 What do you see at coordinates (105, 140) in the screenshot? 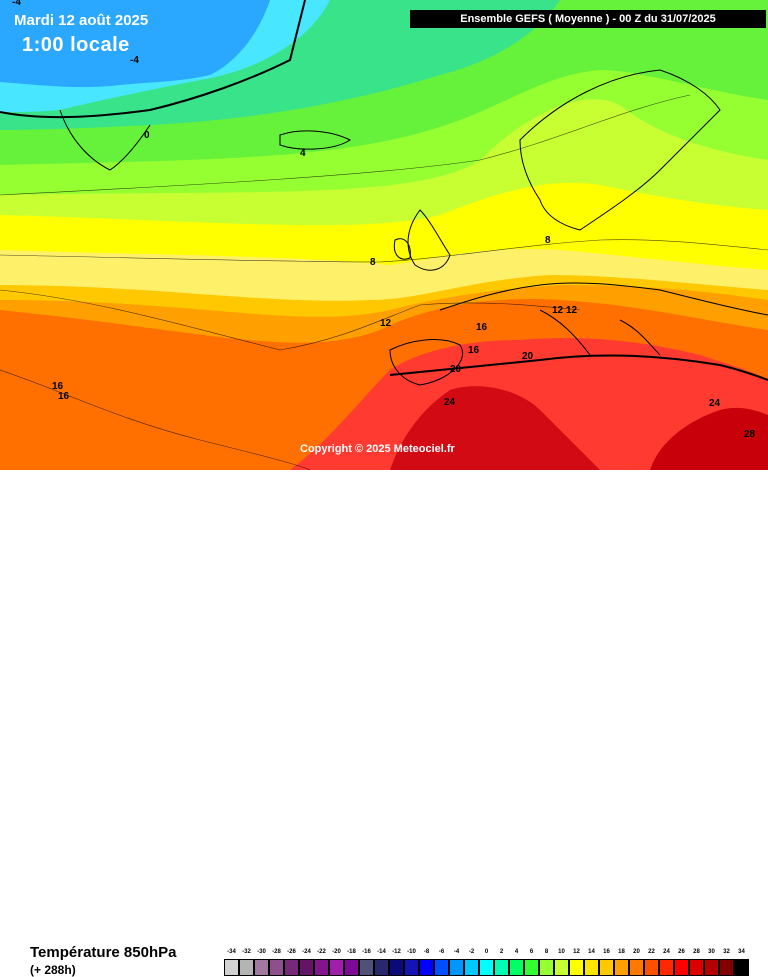
I see `greenland-south` at bounding box center [105, 140].